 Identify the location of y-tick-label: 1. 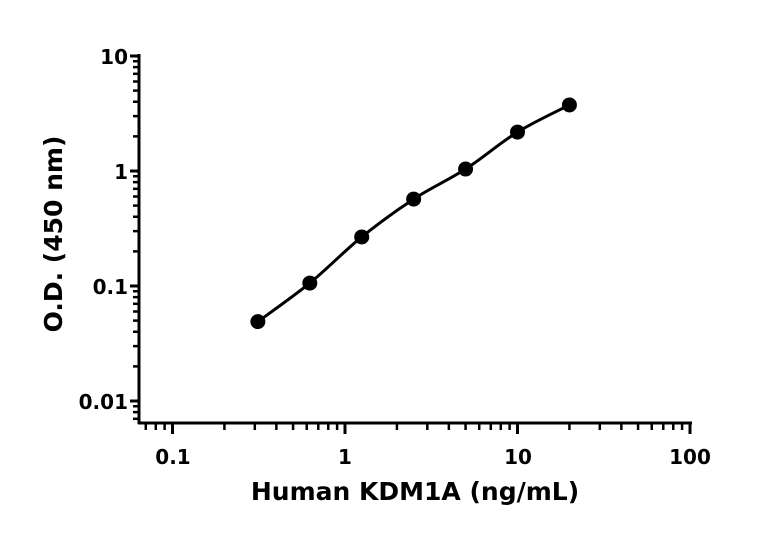
(121, 172).